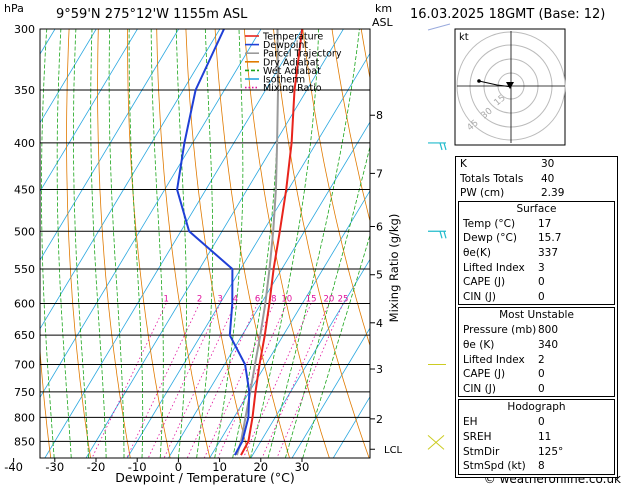 This screenshot has width=629, height=486. I want to click on legend-label: Dewpoint, so click(285, 45).